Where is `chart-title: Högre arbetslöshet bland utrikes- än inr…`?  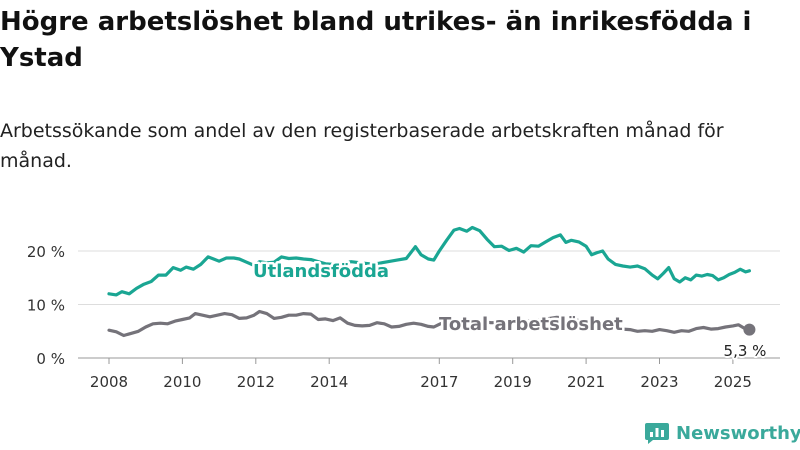
chart-title: Högre arbetslöshet bland utrikes- än inr… is located at coordinates (376, 40).